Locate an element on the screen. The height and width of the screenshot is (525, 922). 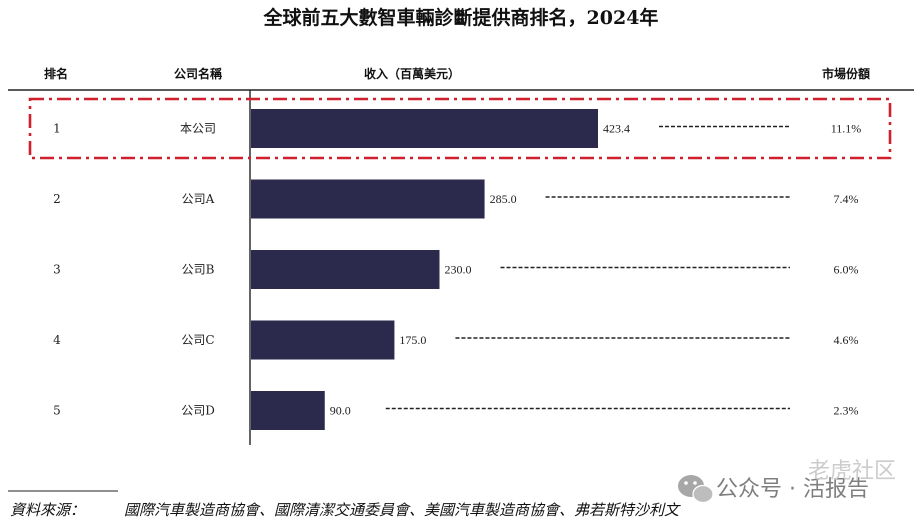
value-label: 423.4 is located at coordinates (616, 129).